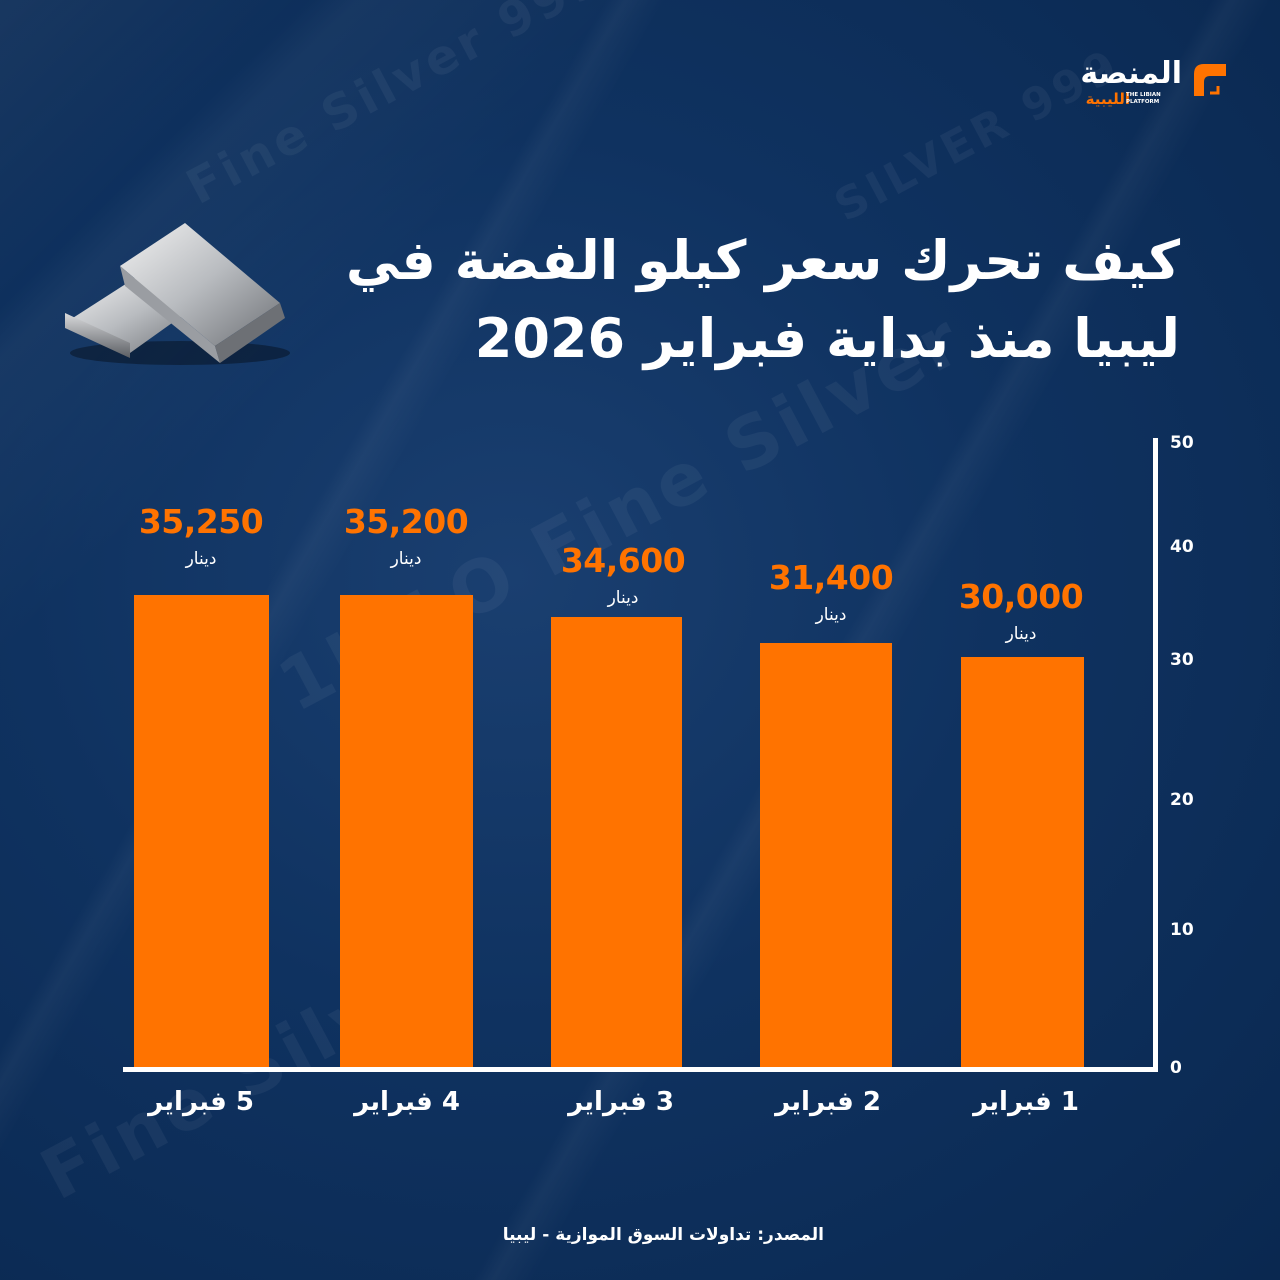 The width and height of the screenshot is (1280, 1280). I want to click on title-line-1: كيف تحرك سعر كيلو الفضة في, so click(763, 260).